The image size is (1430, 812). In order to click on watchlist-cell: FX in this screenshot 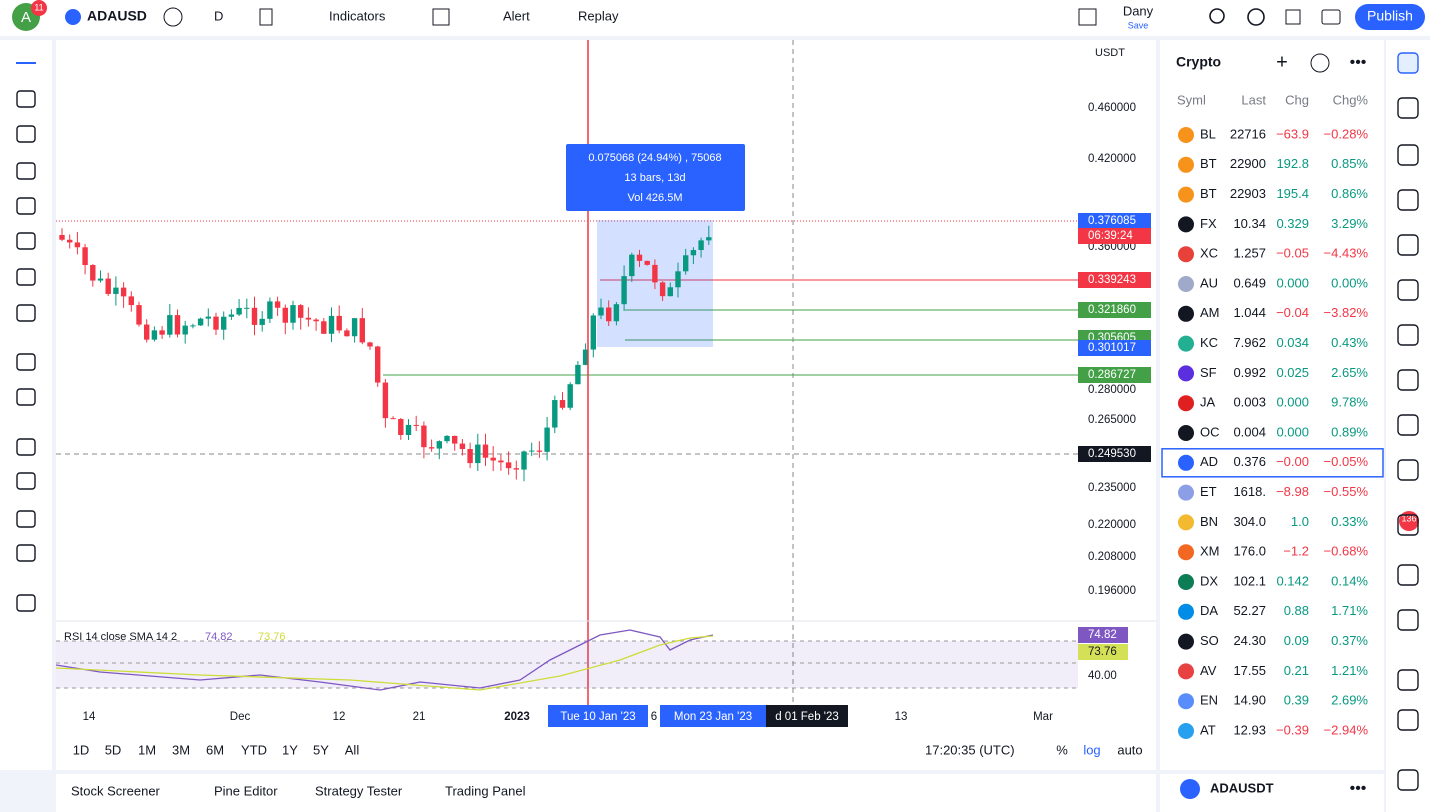, I will do `click(1208, 223)`.